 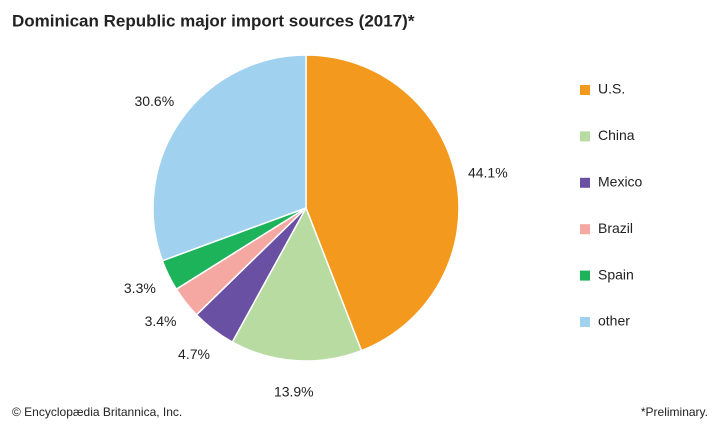 What do you see at coordinates (294, 391) in the screenshot?
I see `data-label: 13.9%` at bounding box center [294, 391].